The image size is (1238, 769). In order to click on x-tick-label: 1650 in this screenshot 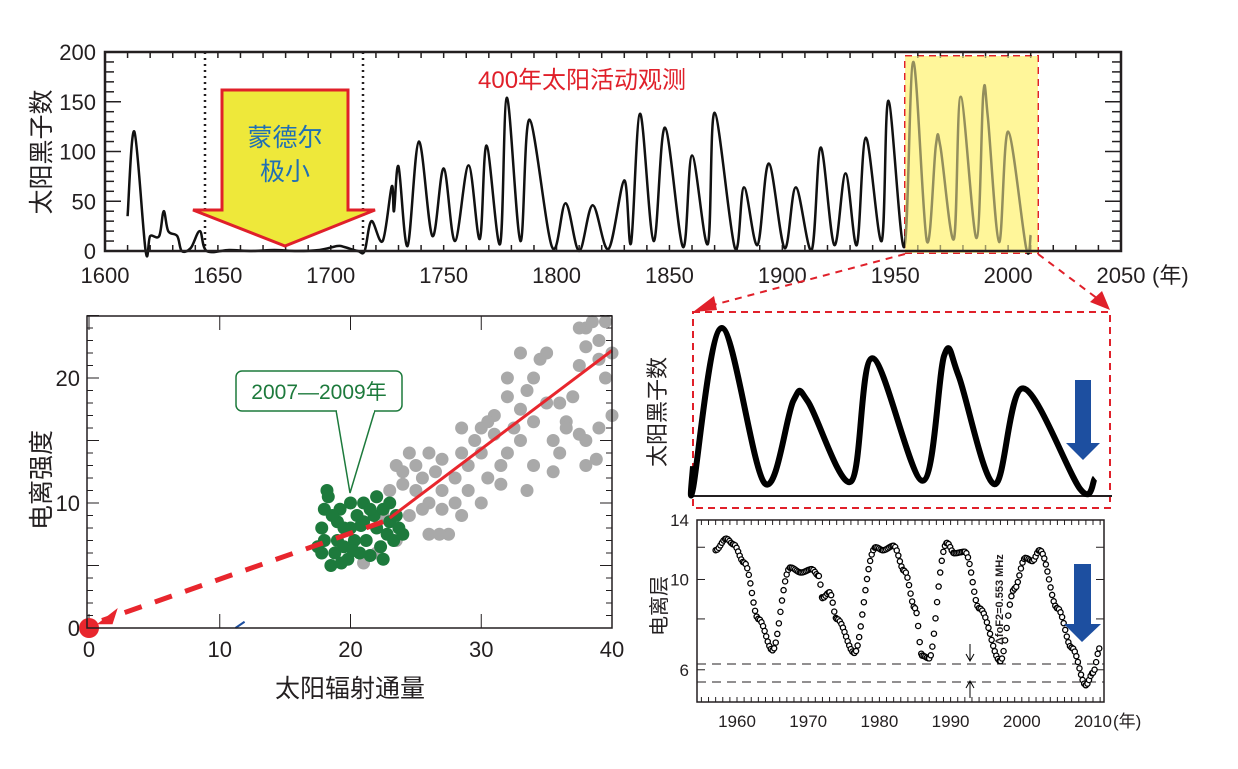, I will do `click(217, 275)`.